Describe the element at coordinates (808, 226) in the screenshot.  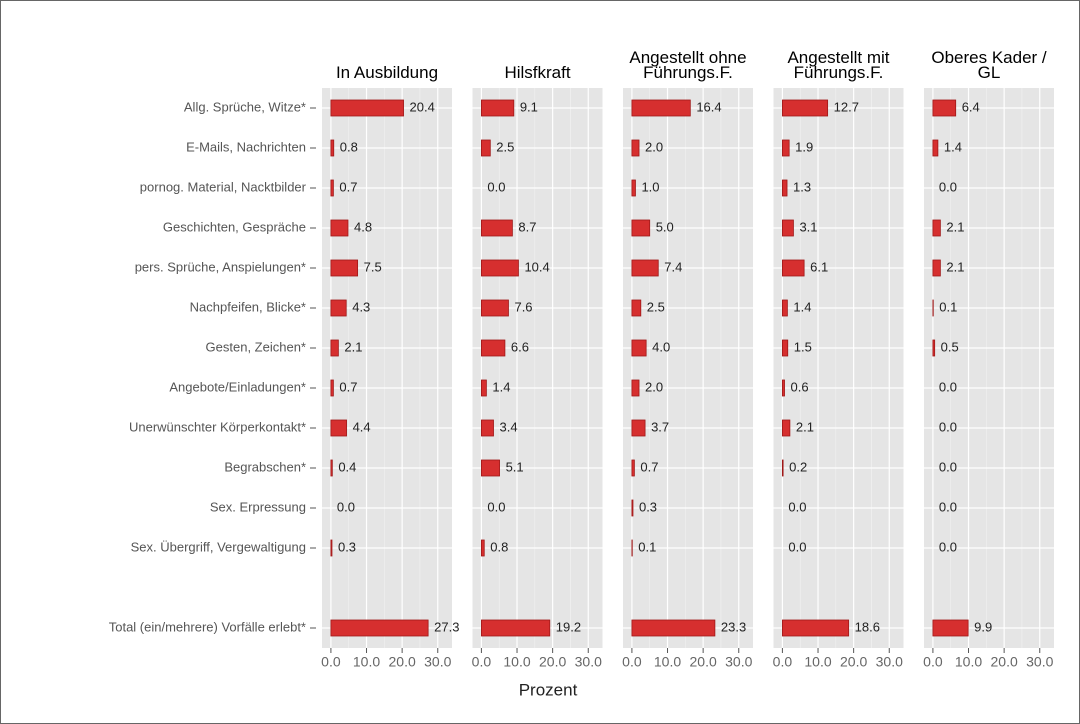
I see `value-label: 3.1` at that location.